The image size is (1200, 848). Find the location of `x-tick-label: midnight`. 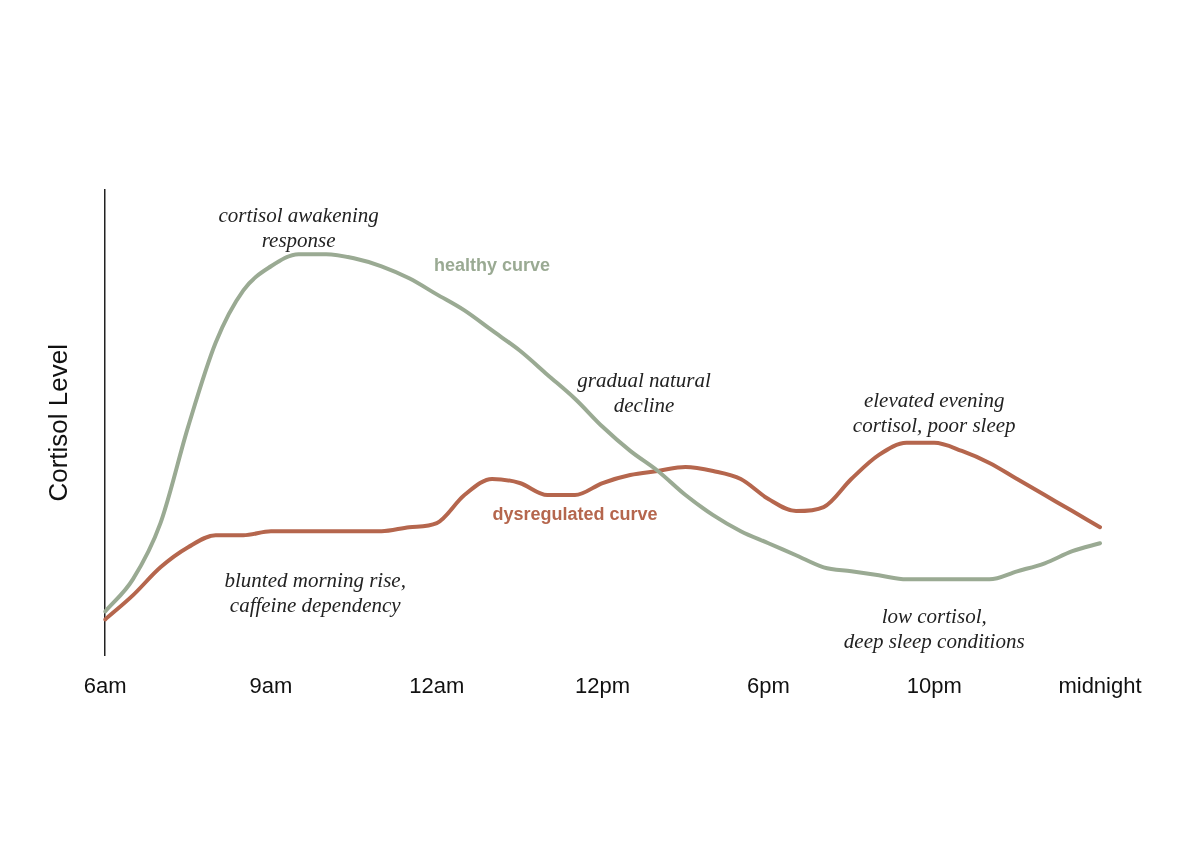

x-tick-label: midnight is located at coordinates (1100, 685).